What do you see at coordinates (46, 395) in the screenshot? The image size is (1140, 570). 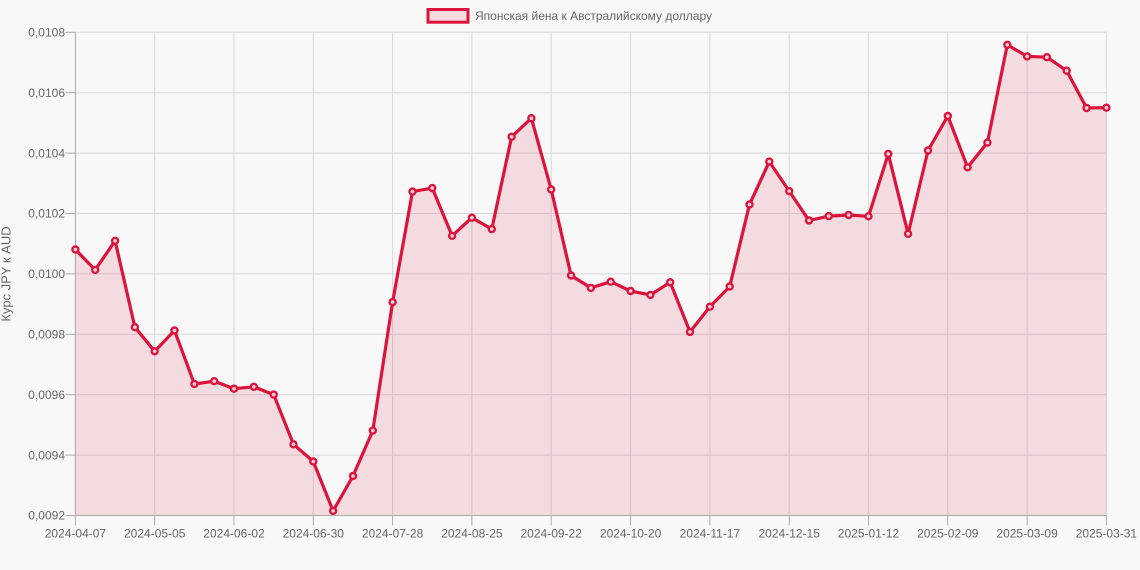 I see `svg-text: 0,0096` at bounding box center [46, 395].